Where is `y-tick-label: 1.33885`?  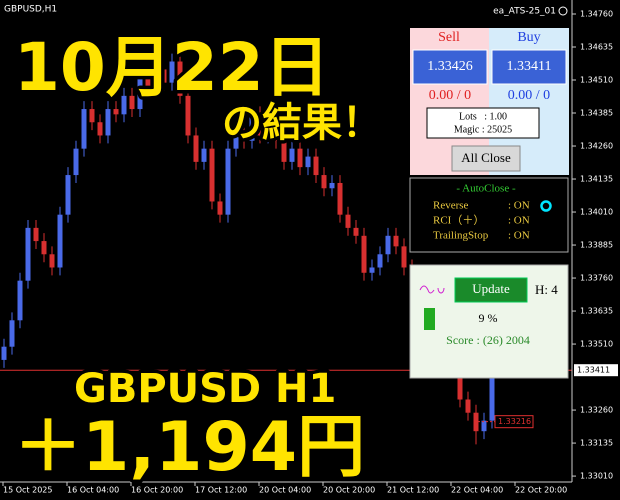
y-tick-label: 1.33885 is located at coordinates (596, 245).